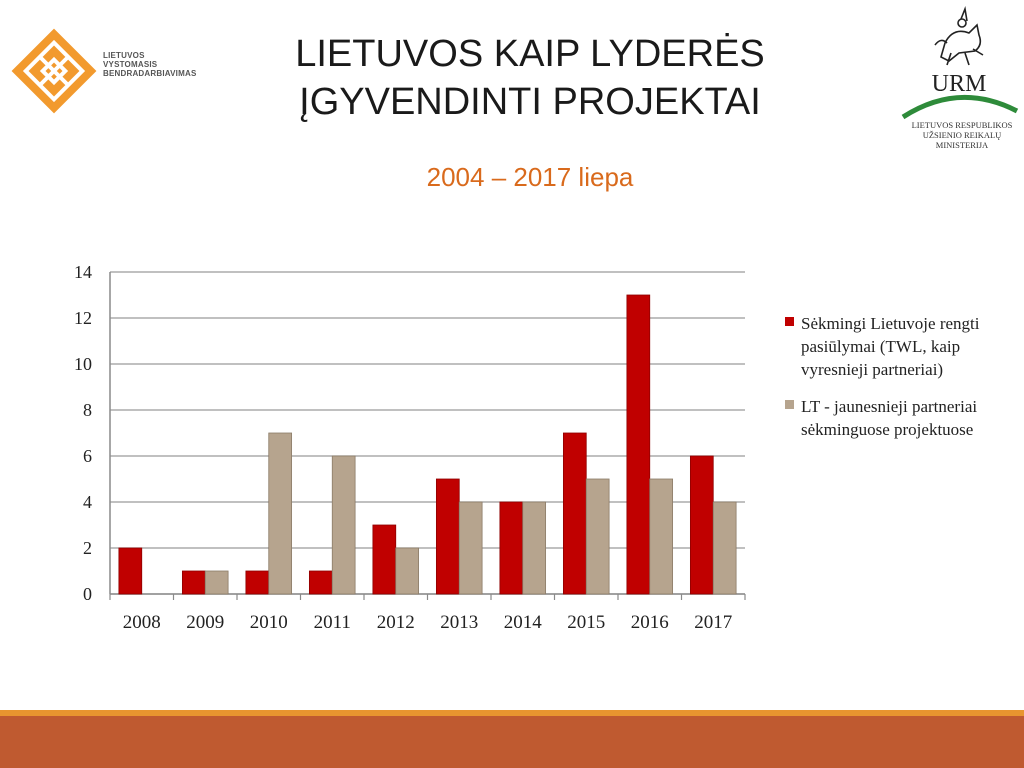  Describe the element at coordinates (87, 594) in the screenshot. I see `y-tick-label: 0` at that location.